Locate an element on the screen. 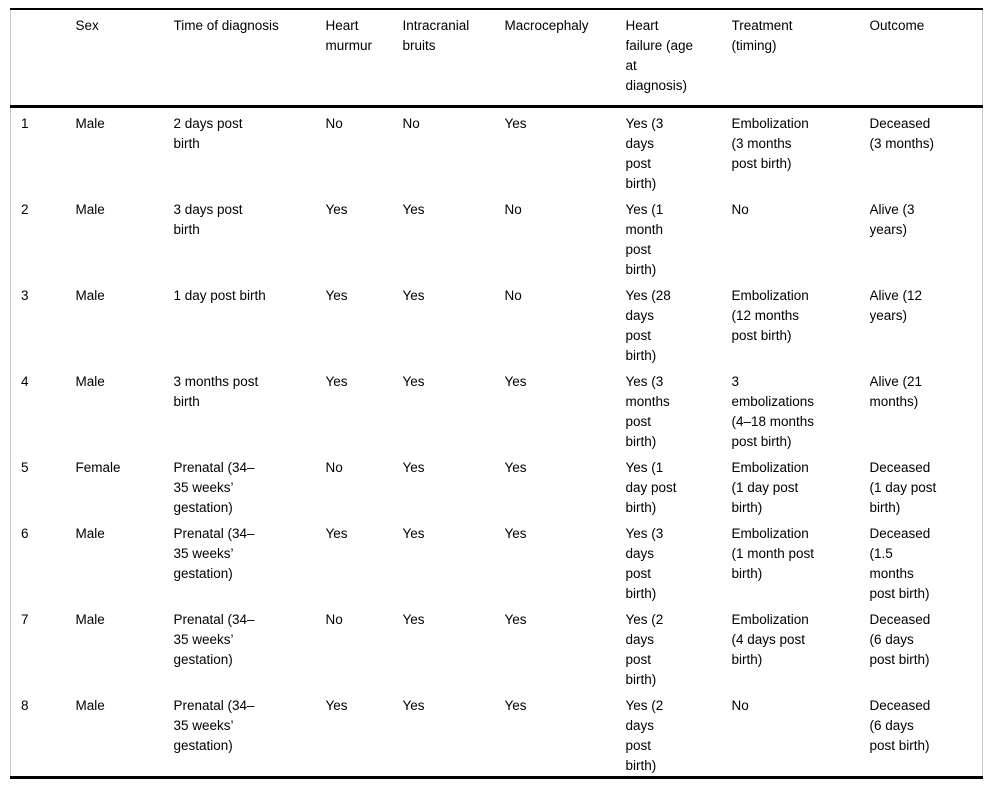  table-cell: 3 days post birth is located at coordinates (208, 219).